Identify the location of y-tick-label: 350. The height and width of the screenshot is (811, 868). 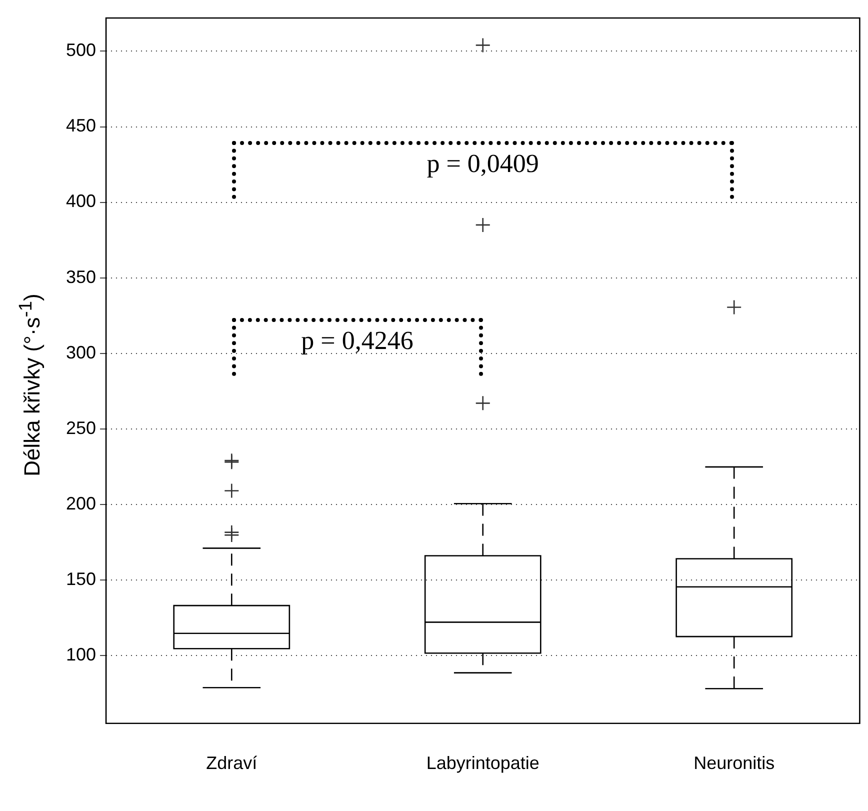
(81, 276).